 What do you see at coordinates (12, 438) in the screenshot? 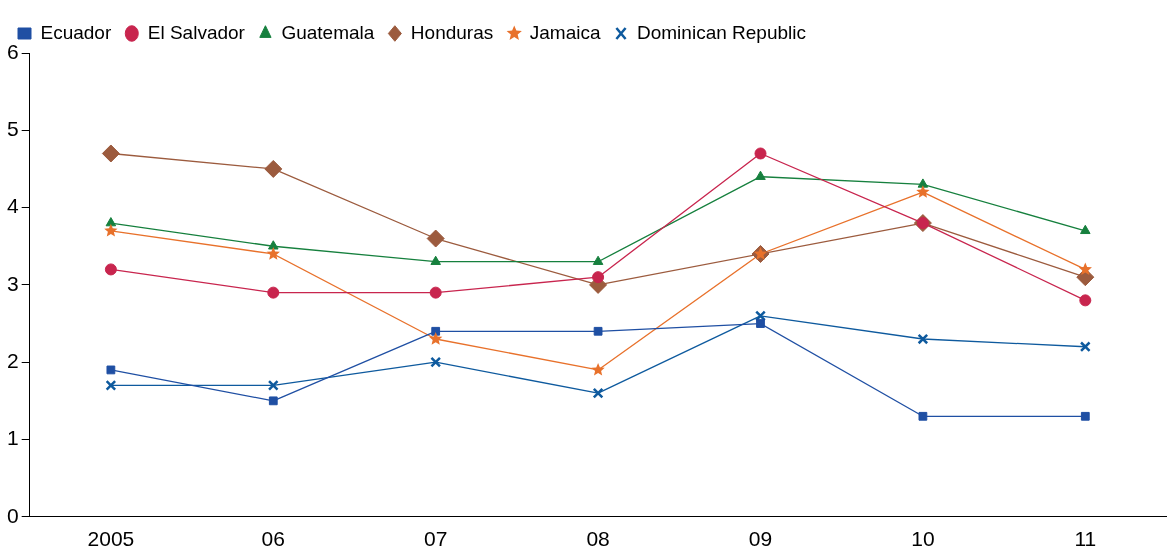
I see `y-tick-label: 1` at bounding box center [12, 438].